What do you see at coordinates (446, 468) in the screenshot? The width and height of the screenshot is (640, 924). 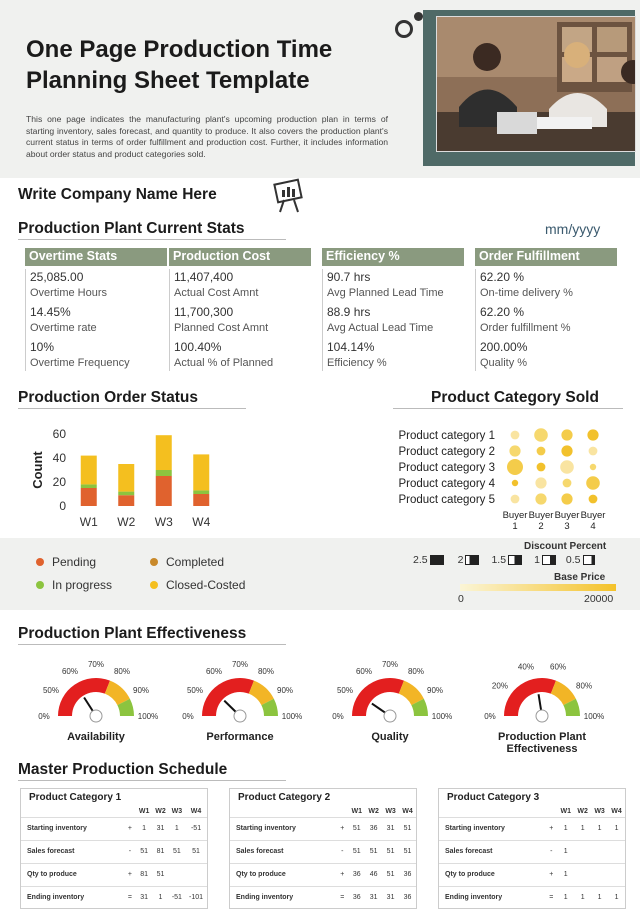 I see `row-label: Product category 3` at bounding box center [446, 468].